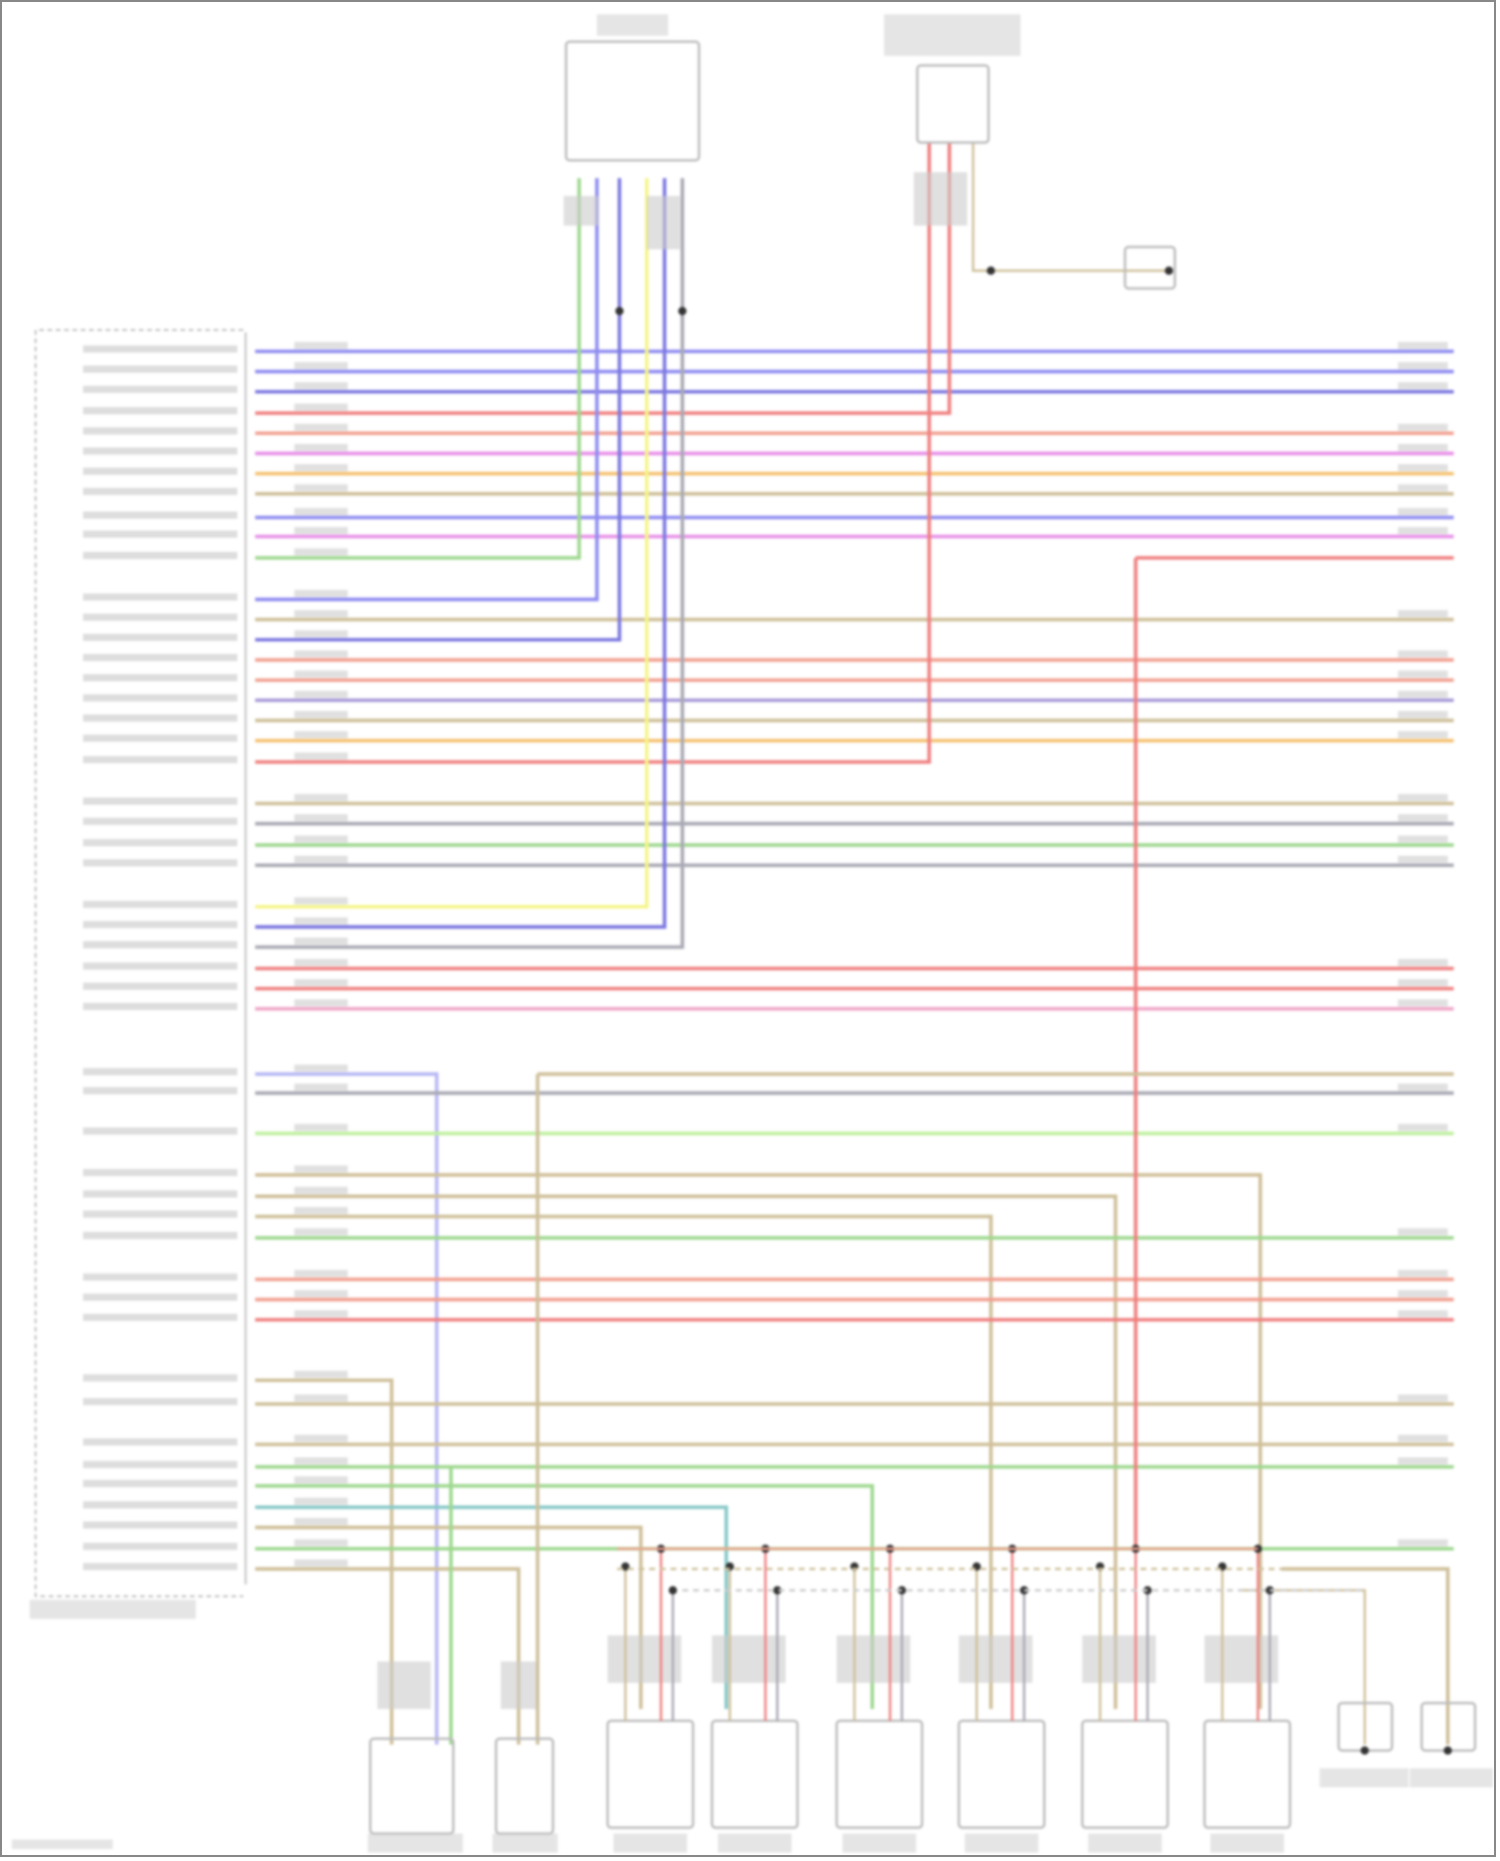  Describe the element at coordinates (632, 101) in the screenshot. I see `throttle-body` at that location.